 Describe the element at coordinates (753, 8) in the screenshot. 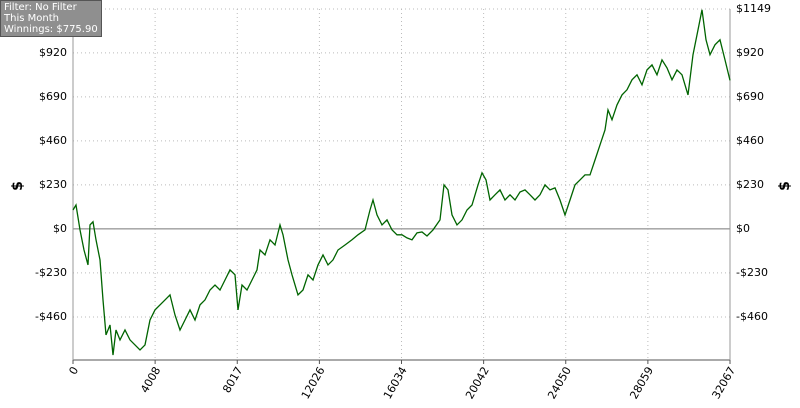

I see `y-tick-label: $1149` at that location.